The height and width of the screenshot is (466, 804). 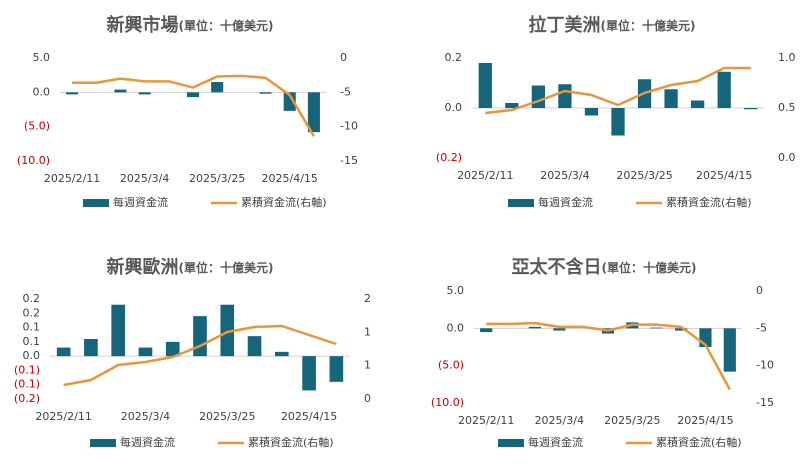 What do you see at coordinates (787, 107) in the screenshot?
I see `y2-tick-label: 0.5` at bounding box center [787, 107].